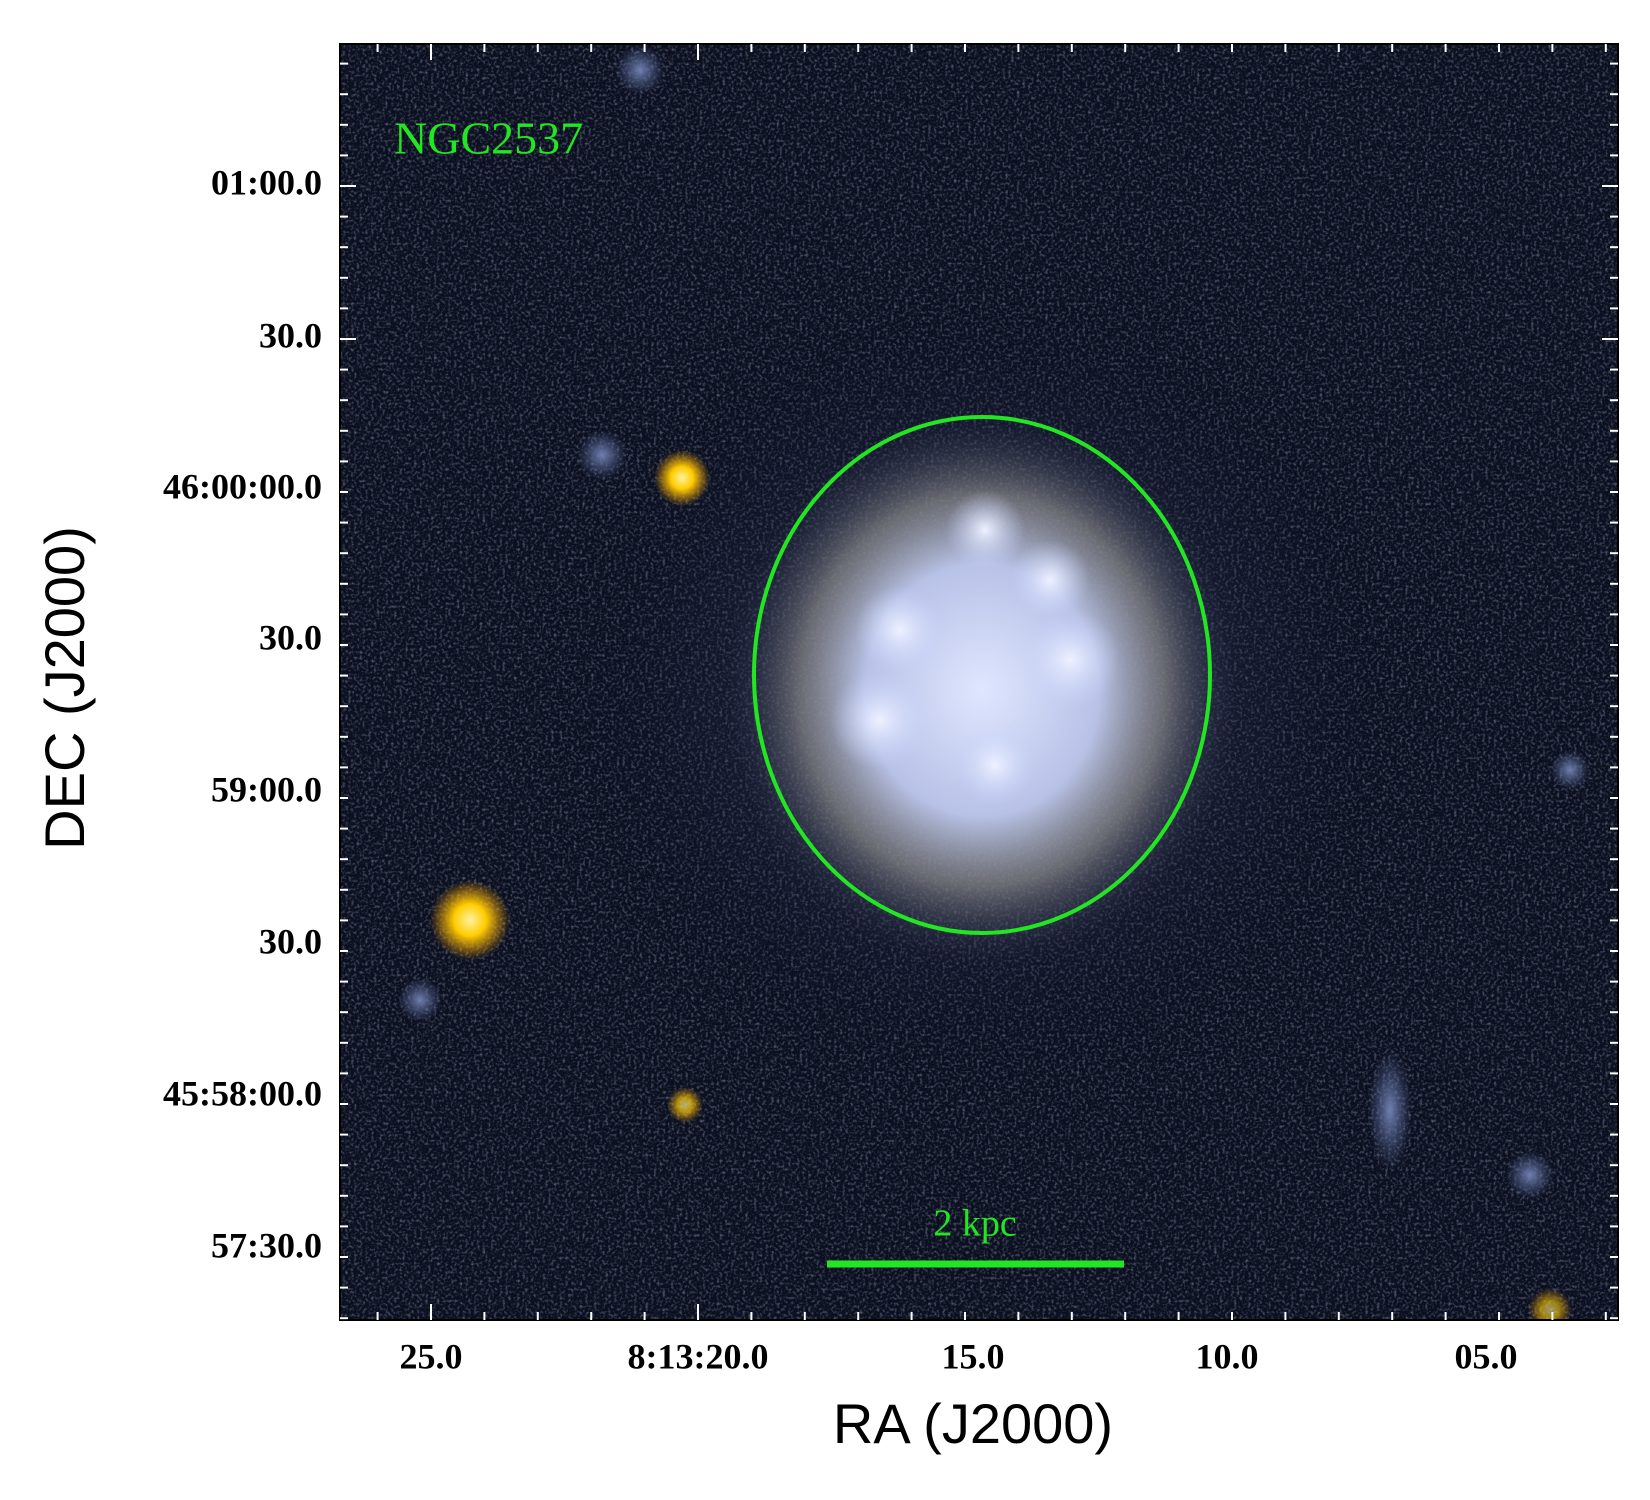 This screenshot has height=1500, width=1650. I want to click on x-tick-label: 10.0, so click(1227, 1356).